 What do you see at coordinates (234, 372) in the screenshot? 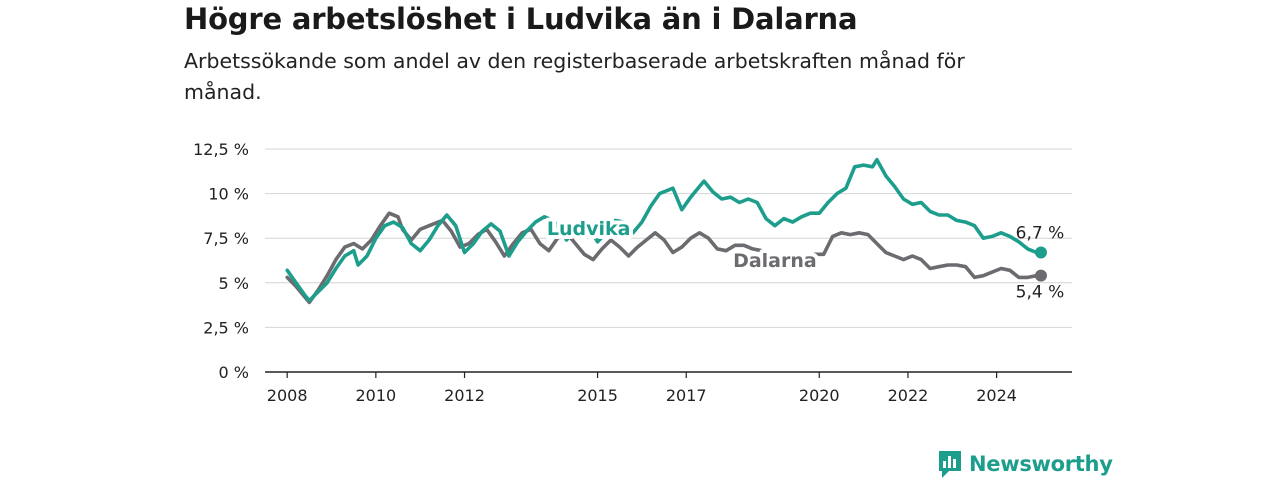
I see `y-tick-label: 0 %` at bounding box center [234, 372].